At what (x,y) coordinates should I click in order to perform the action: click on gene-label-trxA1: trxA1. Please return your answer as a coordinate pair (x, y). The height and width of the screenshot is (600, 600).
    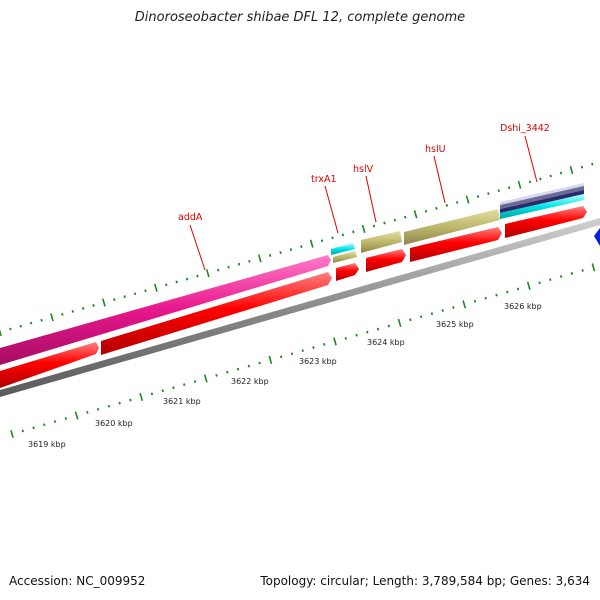
    Looking at the image, I should click on (324, 179).